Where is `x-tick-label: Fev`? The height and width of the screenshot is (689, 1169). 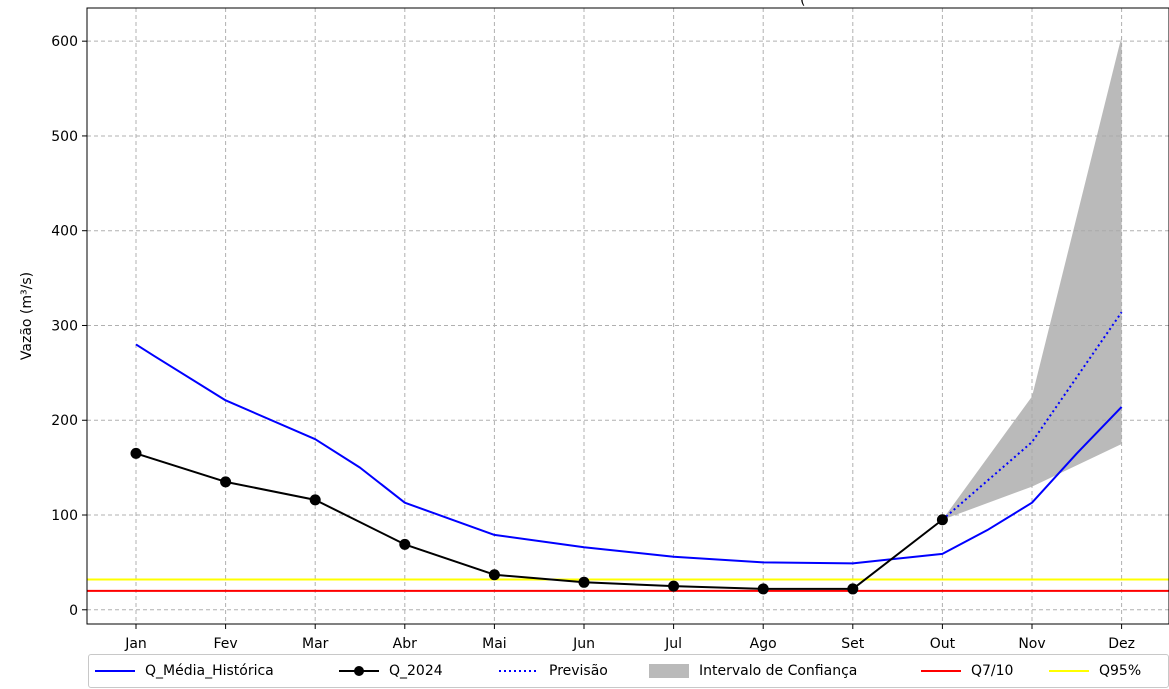
x-tick-label: Fev is located at coordinates (226, 644).